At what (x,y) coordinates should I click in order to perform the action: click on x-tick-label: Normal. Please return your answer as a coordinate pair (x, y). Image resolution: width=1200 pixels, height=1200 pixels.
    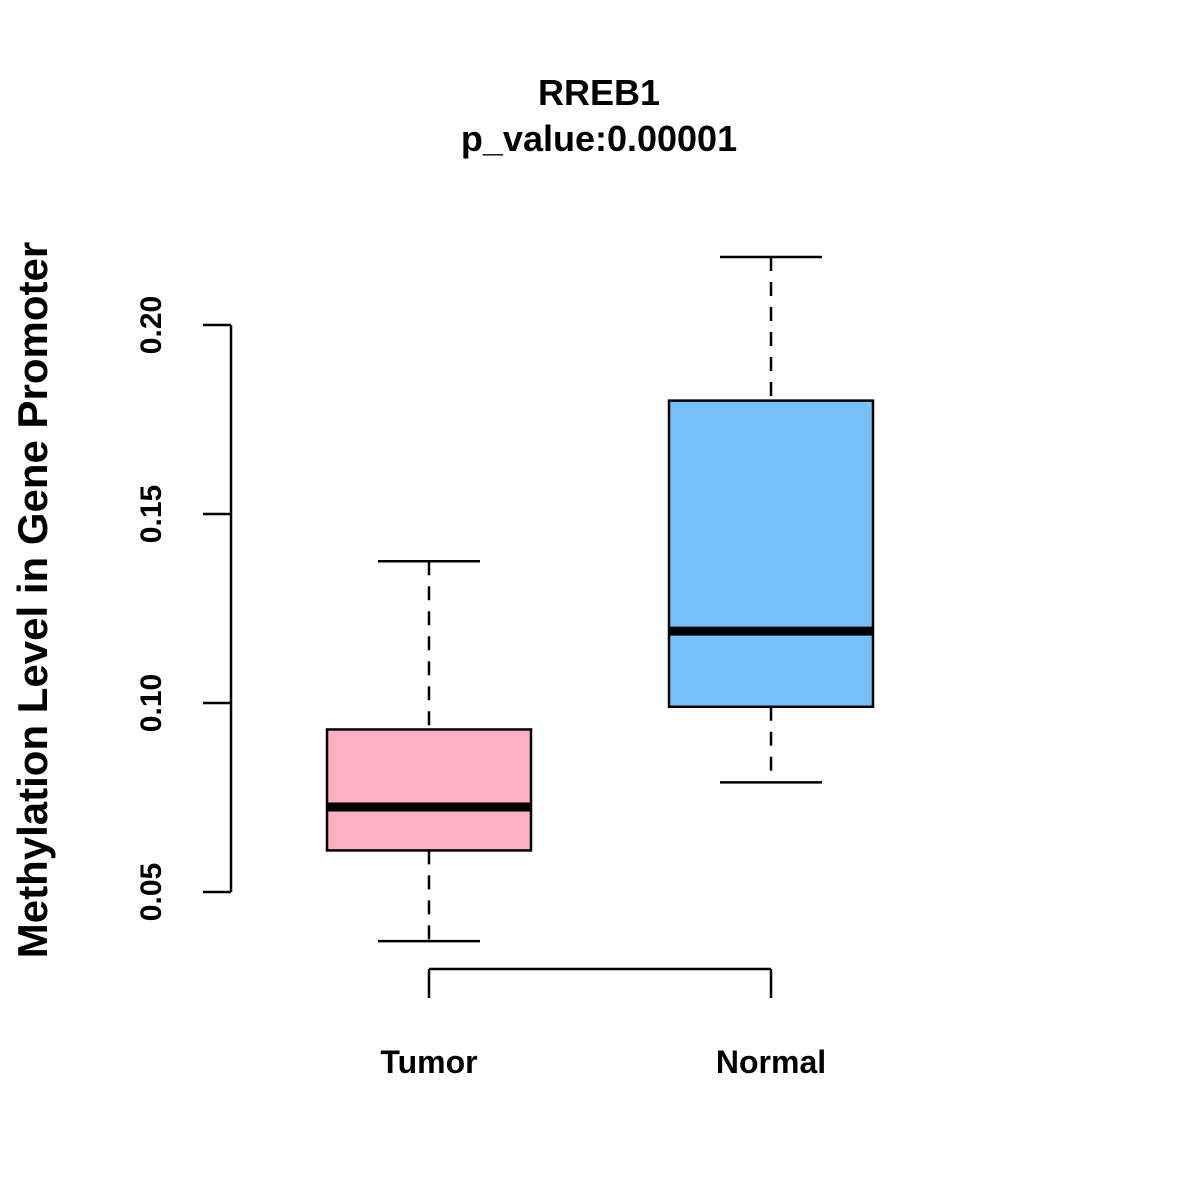
    Looking at the image, I should click on (771, 1062).